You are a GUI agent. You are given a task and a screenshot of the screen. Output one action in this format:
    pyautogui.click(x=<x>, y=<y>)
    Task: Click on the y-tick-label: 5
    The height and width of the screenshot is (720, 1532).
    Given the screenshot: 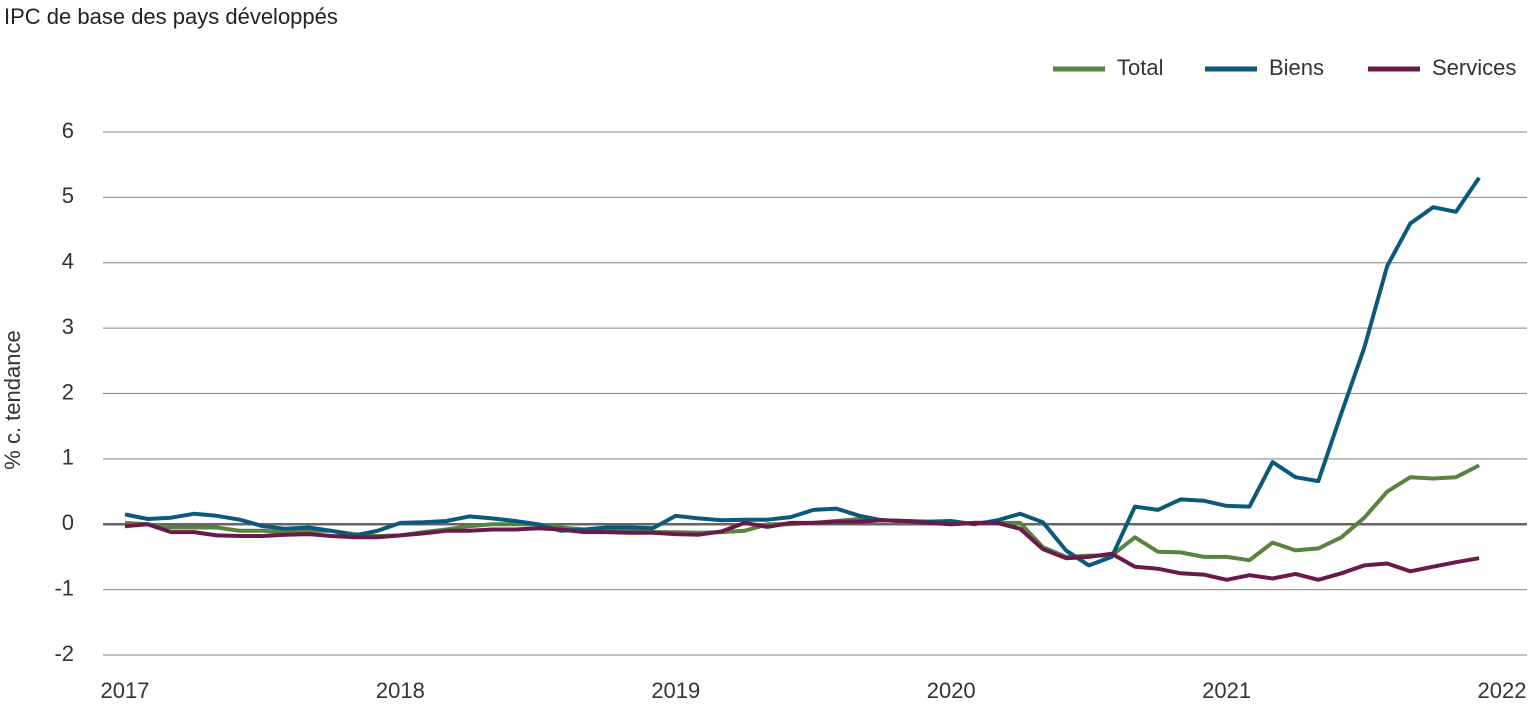 What is the action you would take?
    pyautogui.click(x=68, y=195)
    